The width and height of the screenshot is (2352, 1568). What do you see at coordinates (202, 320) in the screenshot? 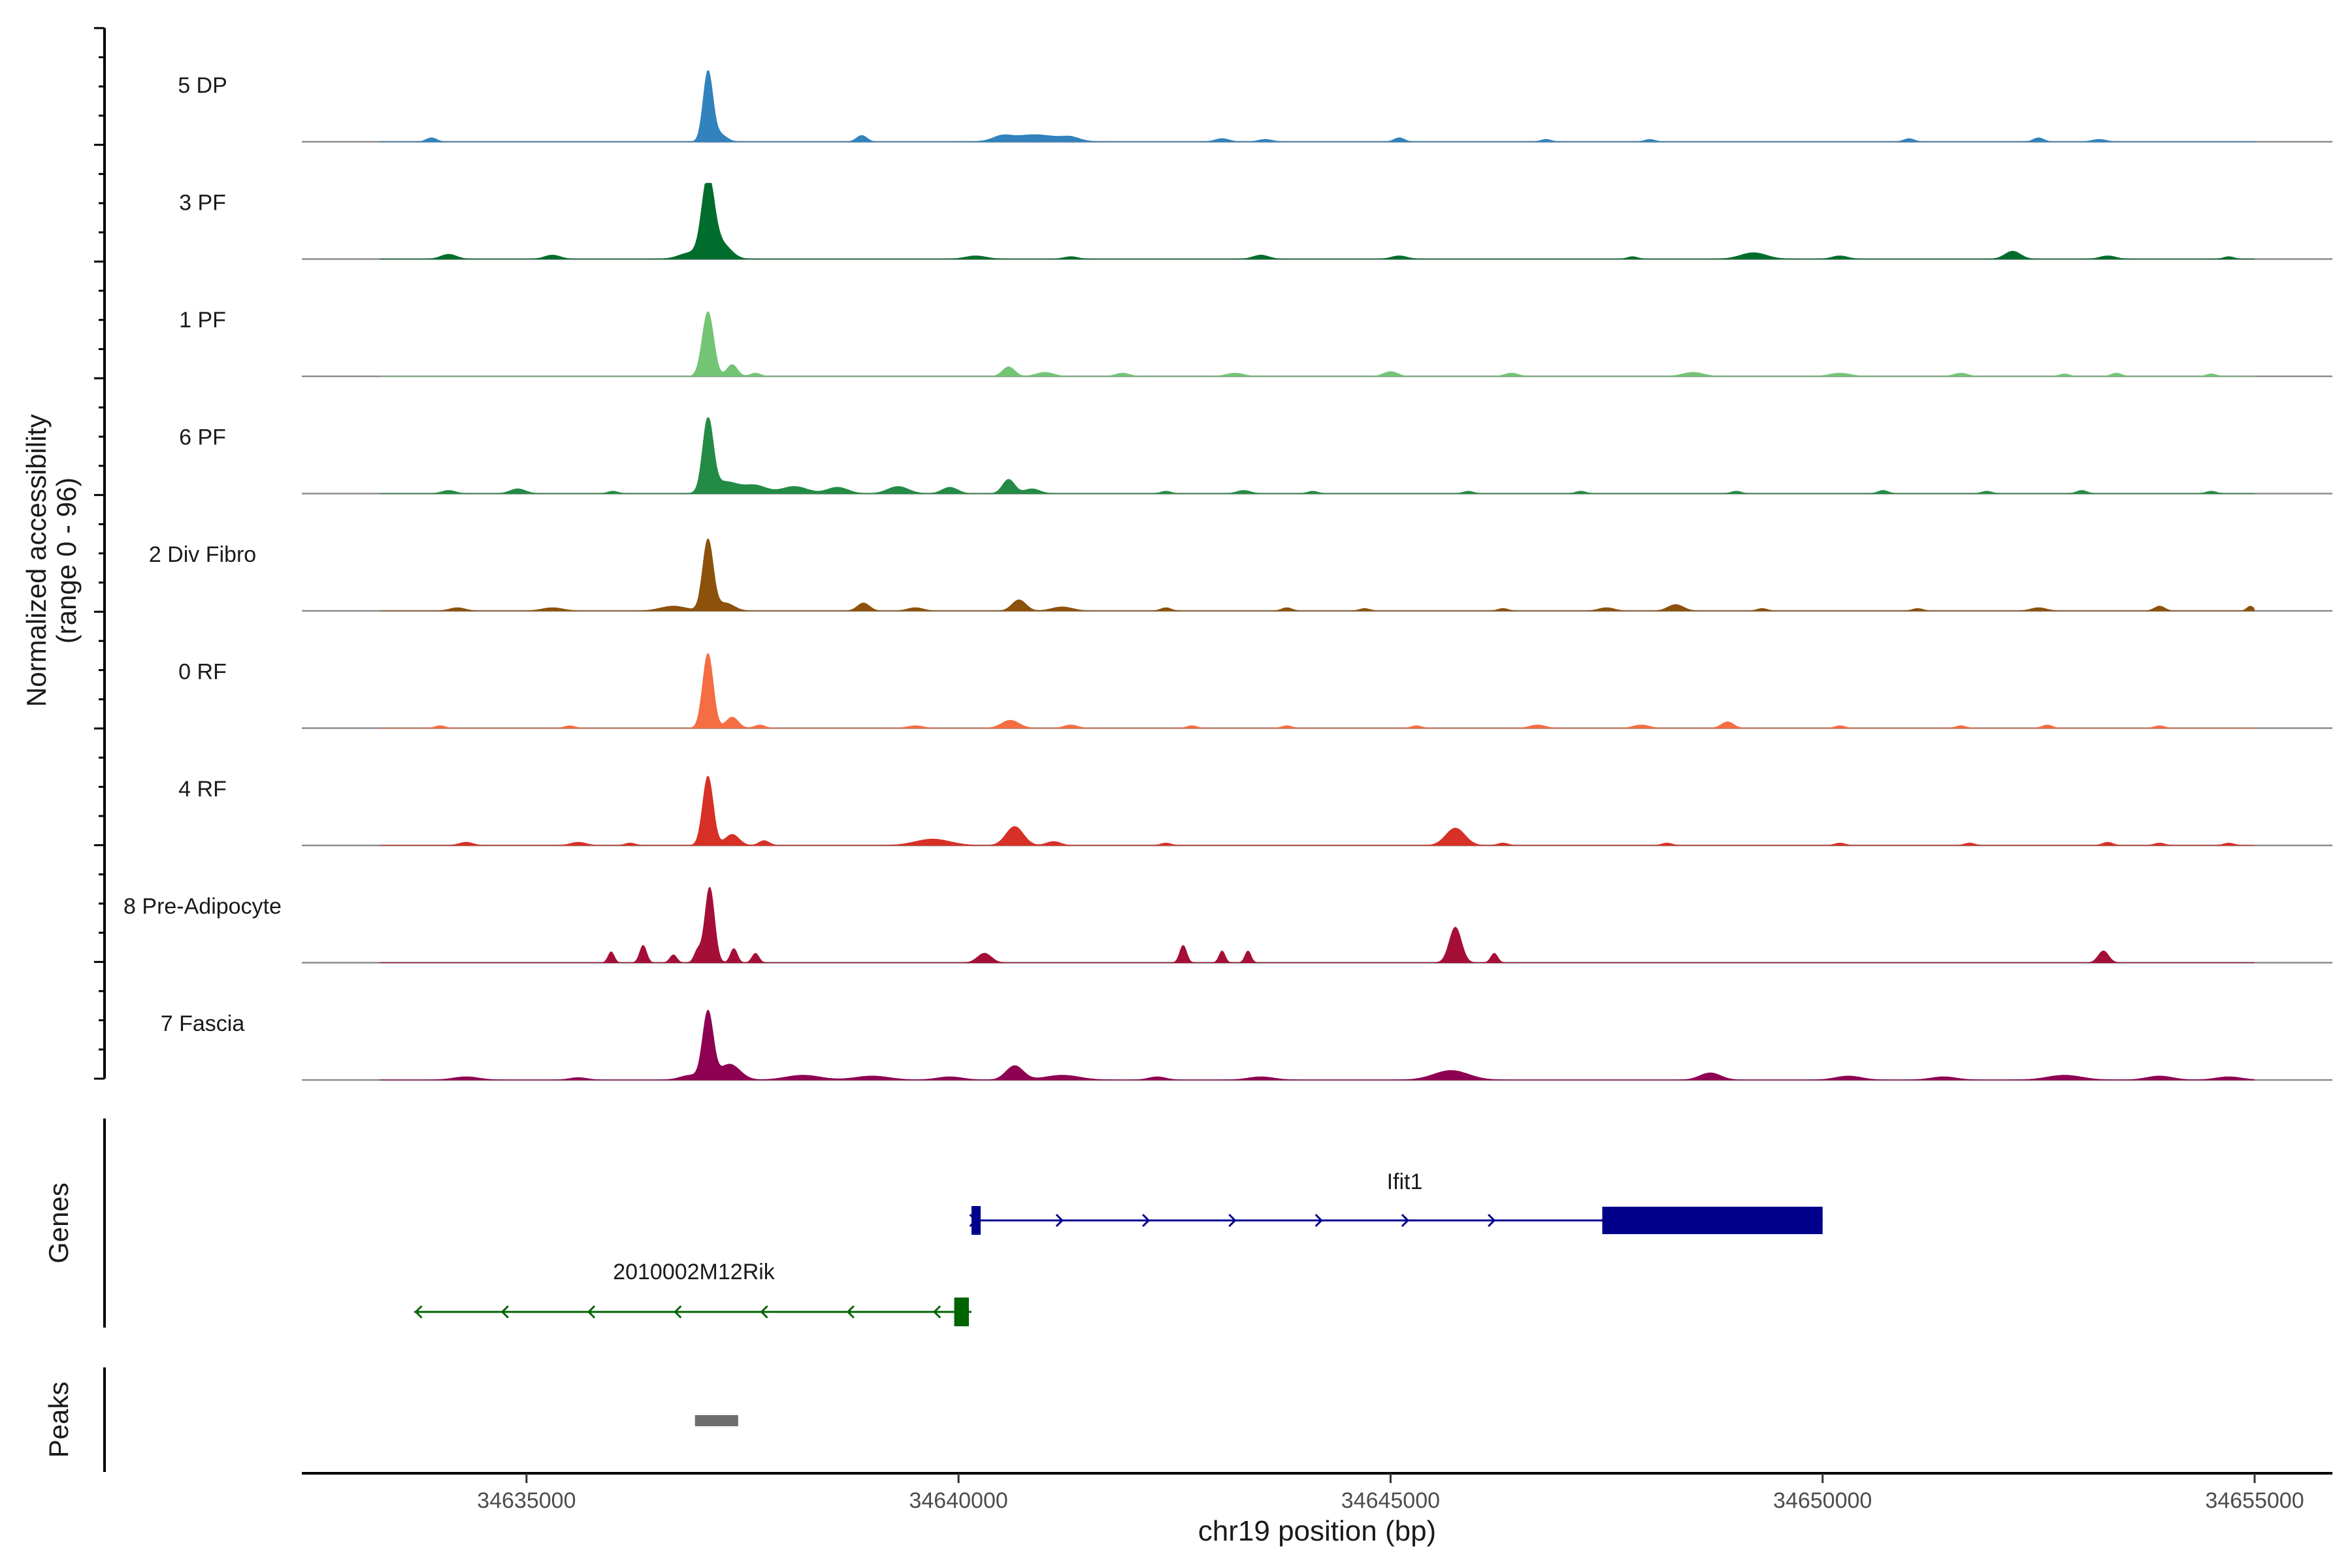
I see `track-label: 1 PF` at bounding box center [202, 320].